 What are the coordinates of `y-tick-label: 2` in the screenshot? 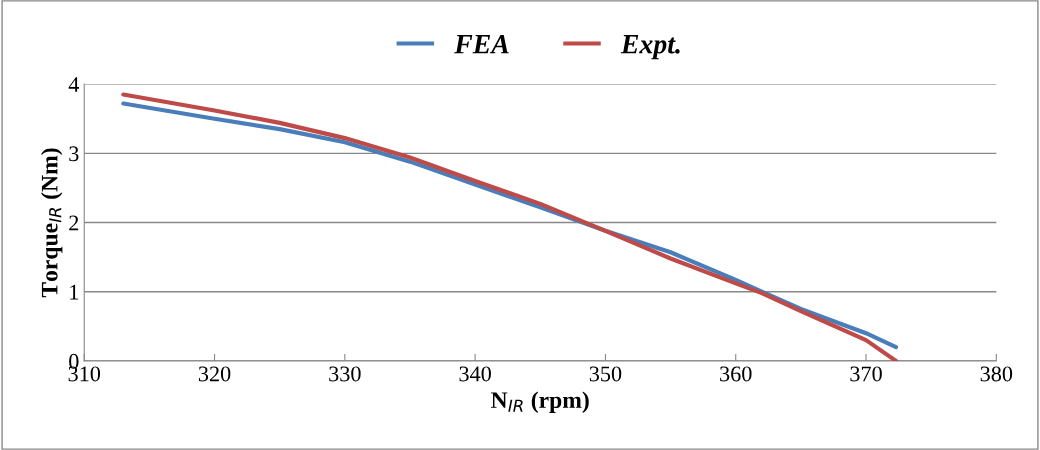 It's located at (74, 223).